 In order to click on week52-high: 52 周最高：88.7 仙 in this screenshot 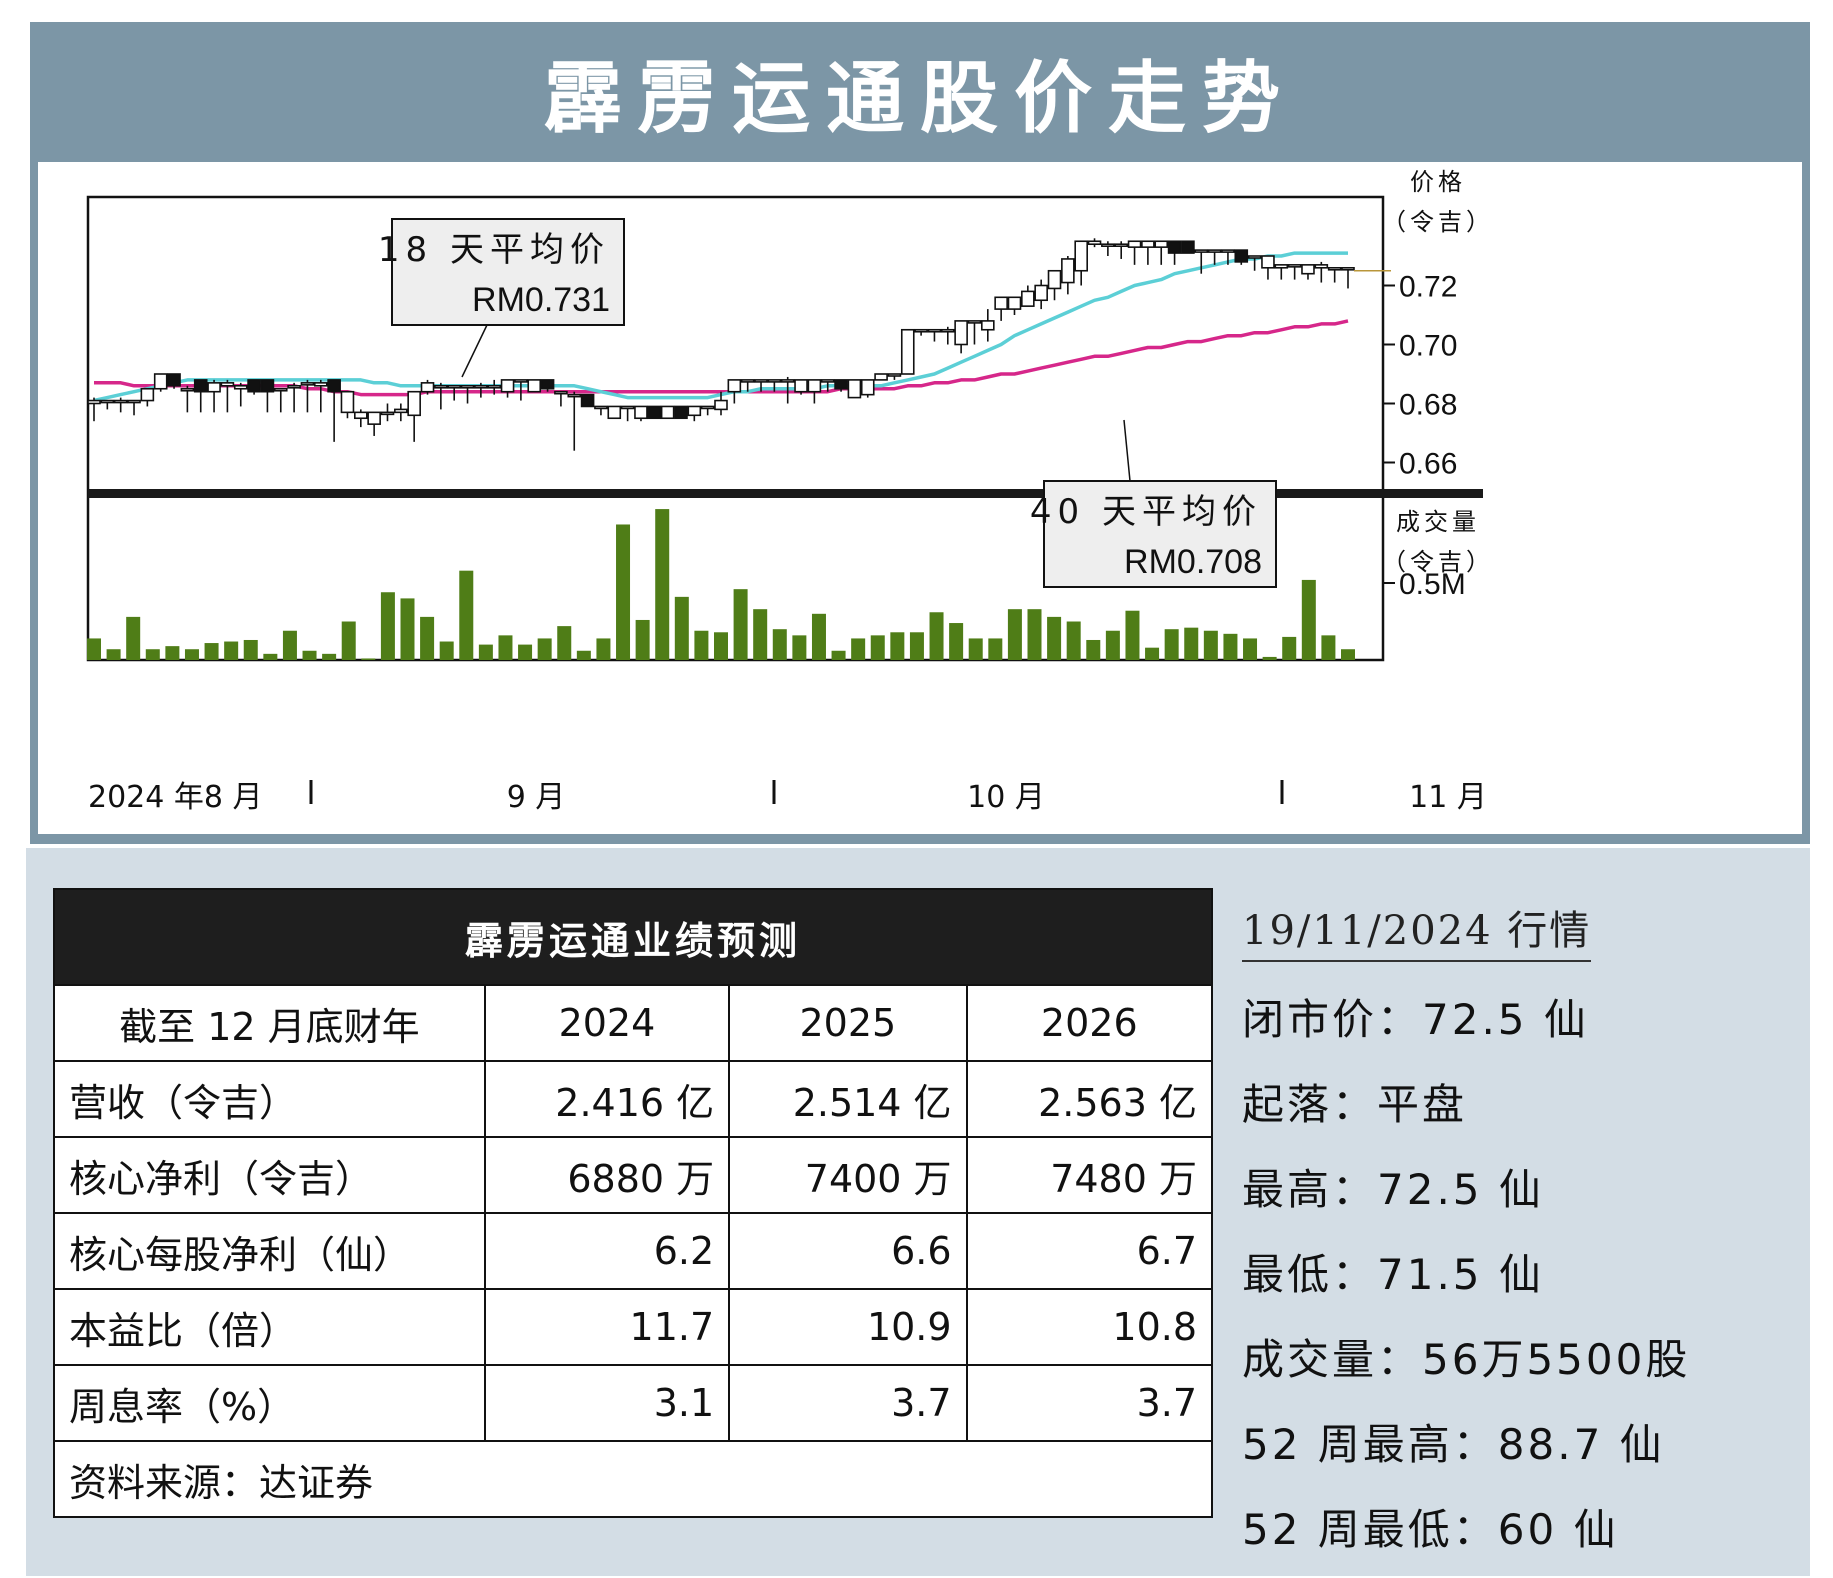, I will do `click(1453, 1444)`.